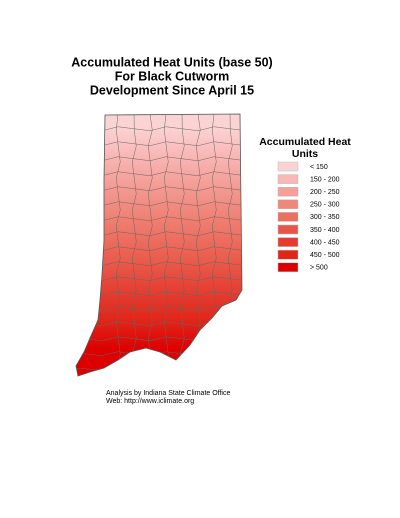  Describe the element at coordinates (319, 268) in the screenshot. I see `legend-label: > 500` at that location.